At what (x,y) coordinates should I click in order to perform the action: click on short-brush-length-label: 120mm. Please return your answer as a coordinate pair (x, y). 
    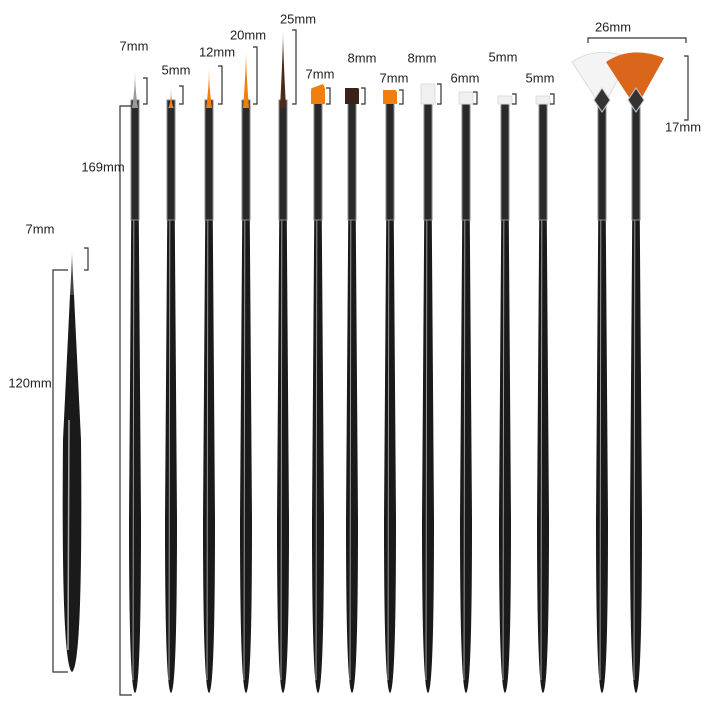
    Looking at the image, I should click on (30, 383).